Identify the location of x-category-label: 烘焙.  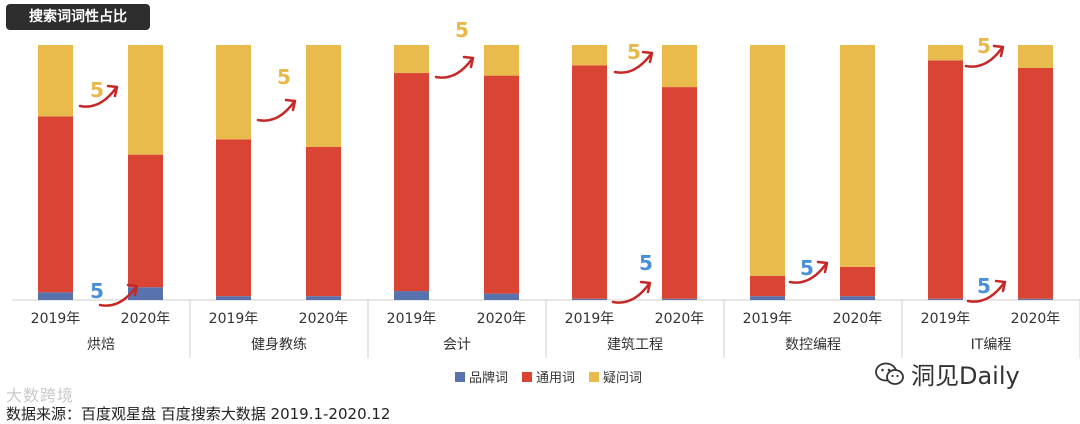
(101, 345).